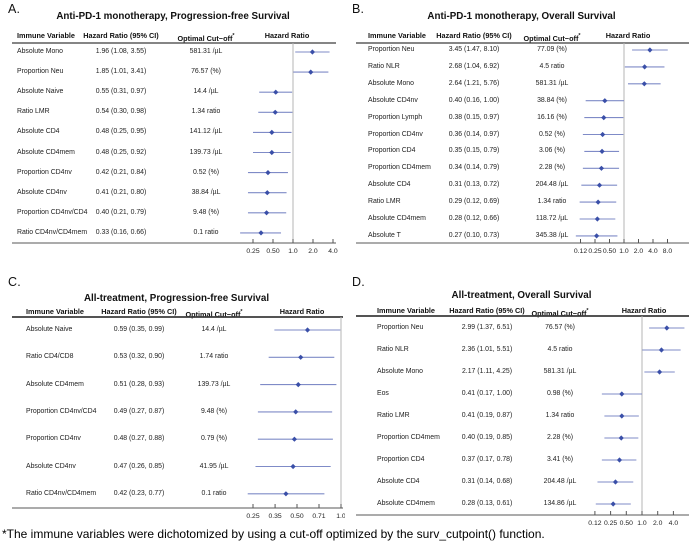 The height and width of the screenshot is (544, 691). I want to click on row-hr-ci-cell: 0.48 (0.25, 0.92), so click(121, 152).